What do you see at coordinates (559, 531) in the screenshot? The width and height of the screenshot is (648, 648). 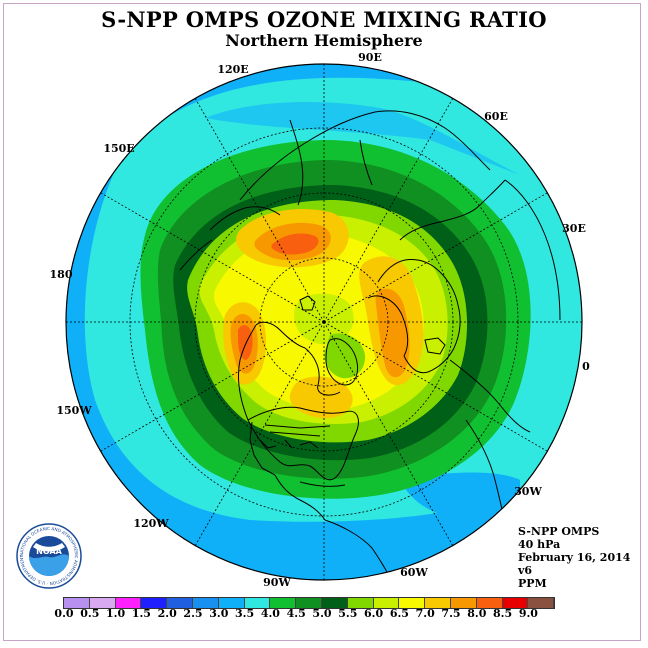 I see `info-instrument: S-NPP OMPS` at bounding box center [559, 531].